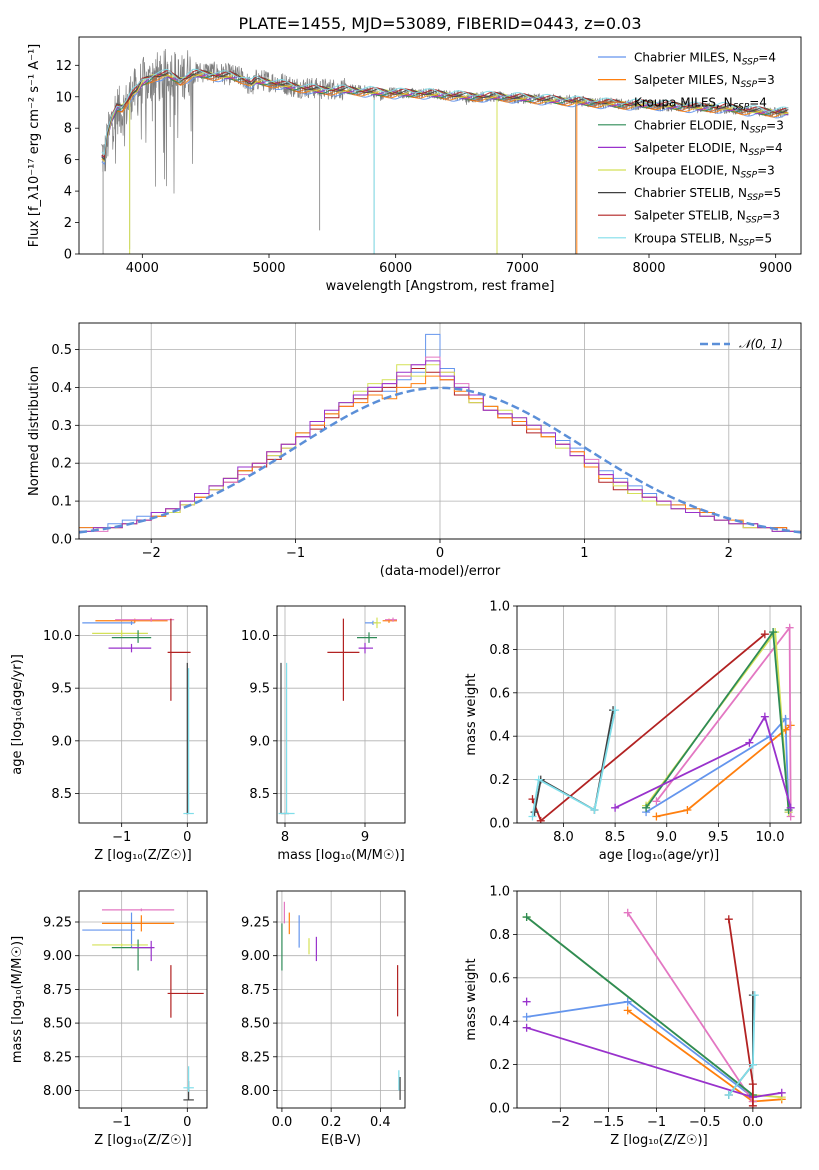 This screenshot has width=819, height=1170. Describe the element at coordinates (255, 923) in the screenshot. I see `y-tick-label: 9.25` at that location.